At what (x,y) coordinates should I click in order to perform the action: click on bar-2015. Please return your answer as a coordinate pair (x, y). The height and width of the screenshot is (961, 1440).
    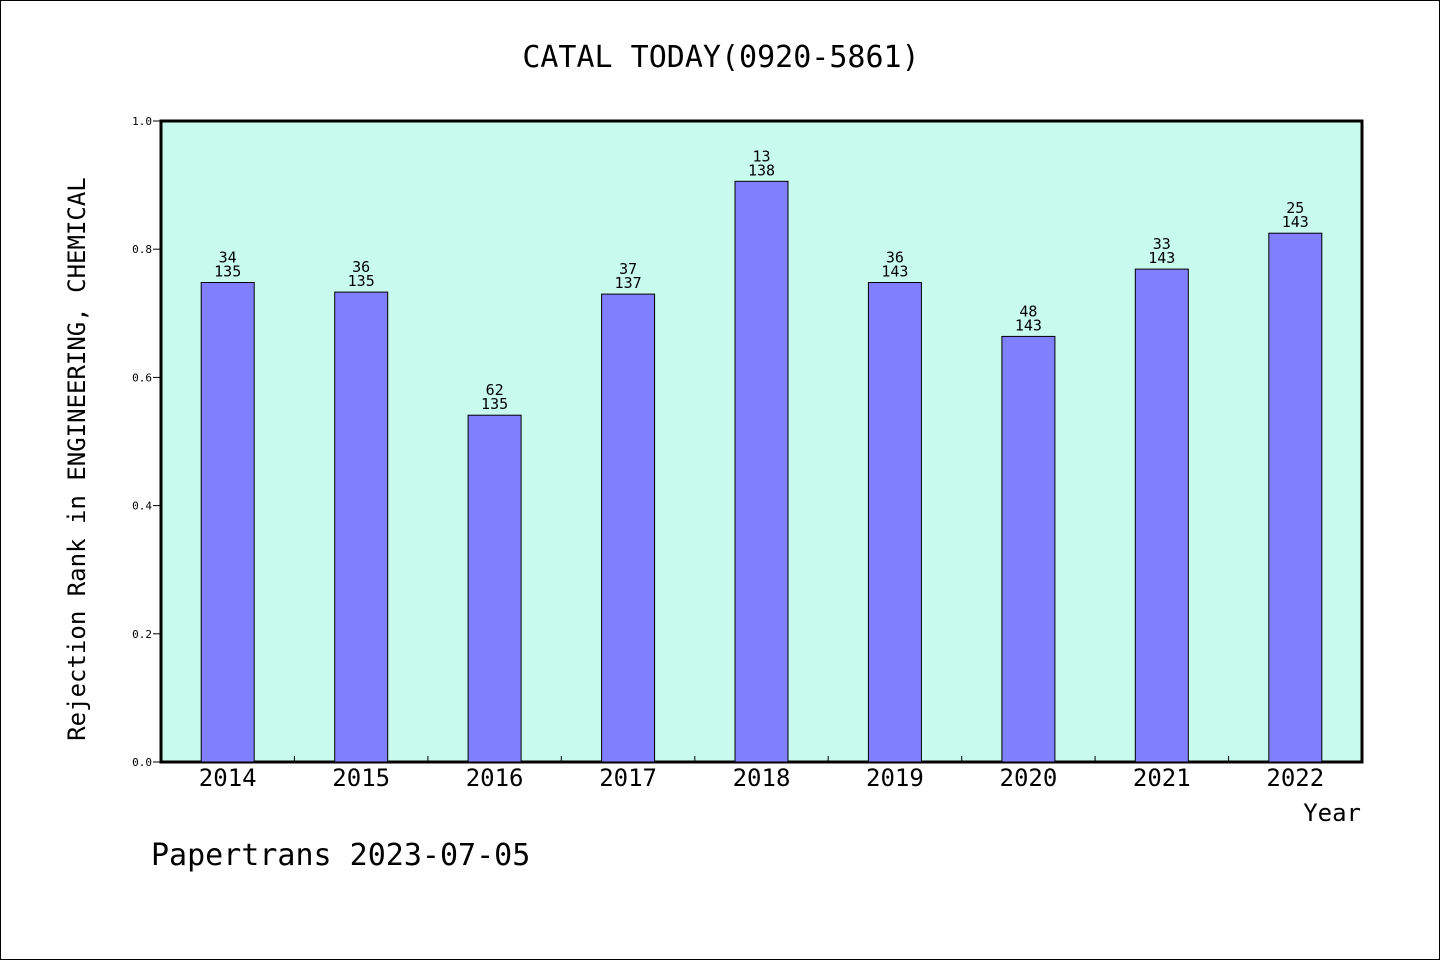
    Looking at the image, I should click on (361, 527).